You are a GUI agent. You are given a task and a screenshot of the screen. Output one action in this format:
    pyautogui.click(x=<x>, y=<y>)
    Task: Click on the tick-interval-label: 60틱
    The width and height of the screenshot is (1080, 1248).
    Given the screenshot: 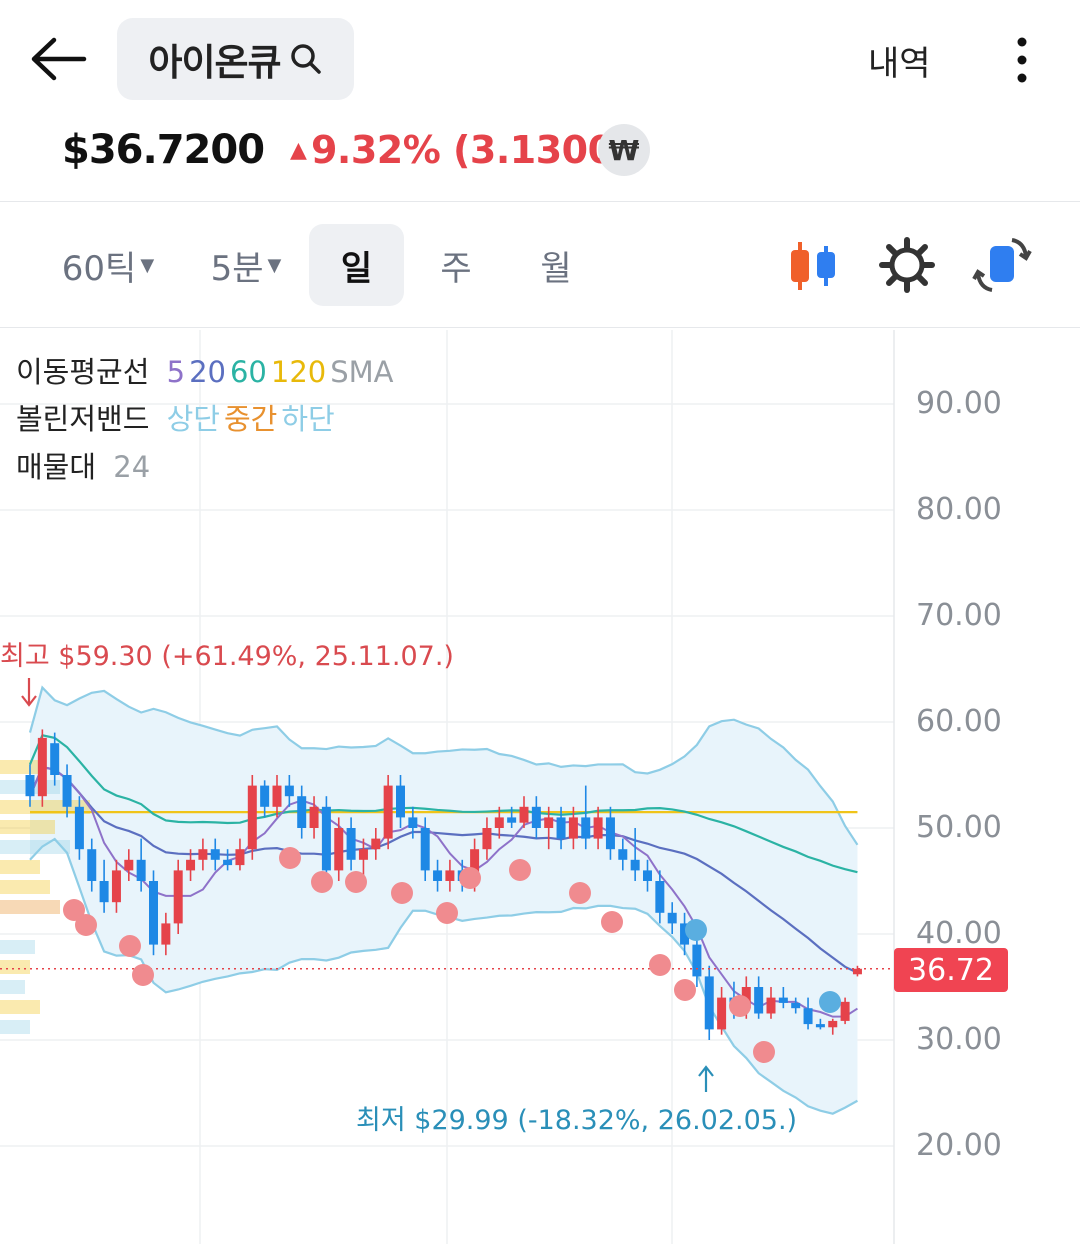 What is the action you would take?
    pyautogui.click(x=99, y=268)
    